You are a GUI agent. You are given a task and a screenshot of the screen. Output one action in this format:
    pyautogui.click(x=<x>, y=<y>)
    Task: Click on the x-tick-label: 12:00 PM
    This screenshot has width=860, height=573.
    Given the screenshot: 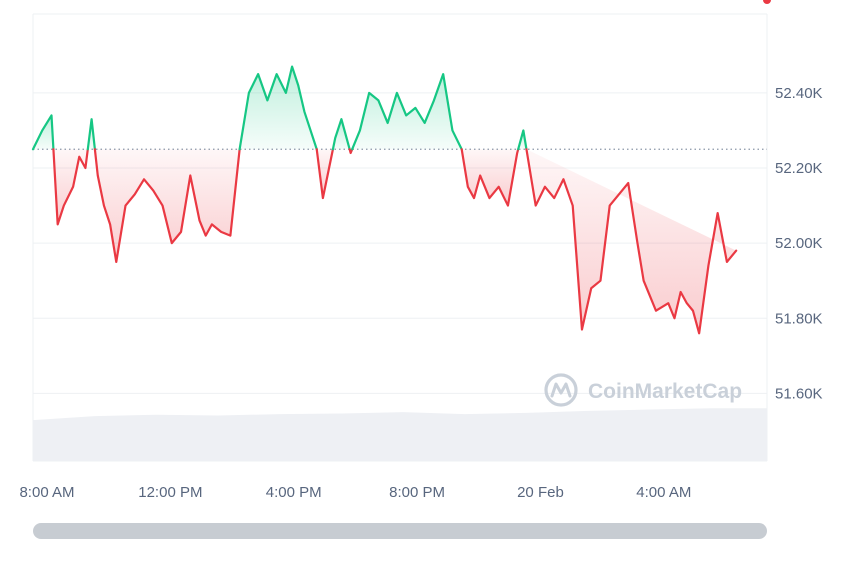 What is the action you would take?
    pyautogui.click(x=170, y=492)
    